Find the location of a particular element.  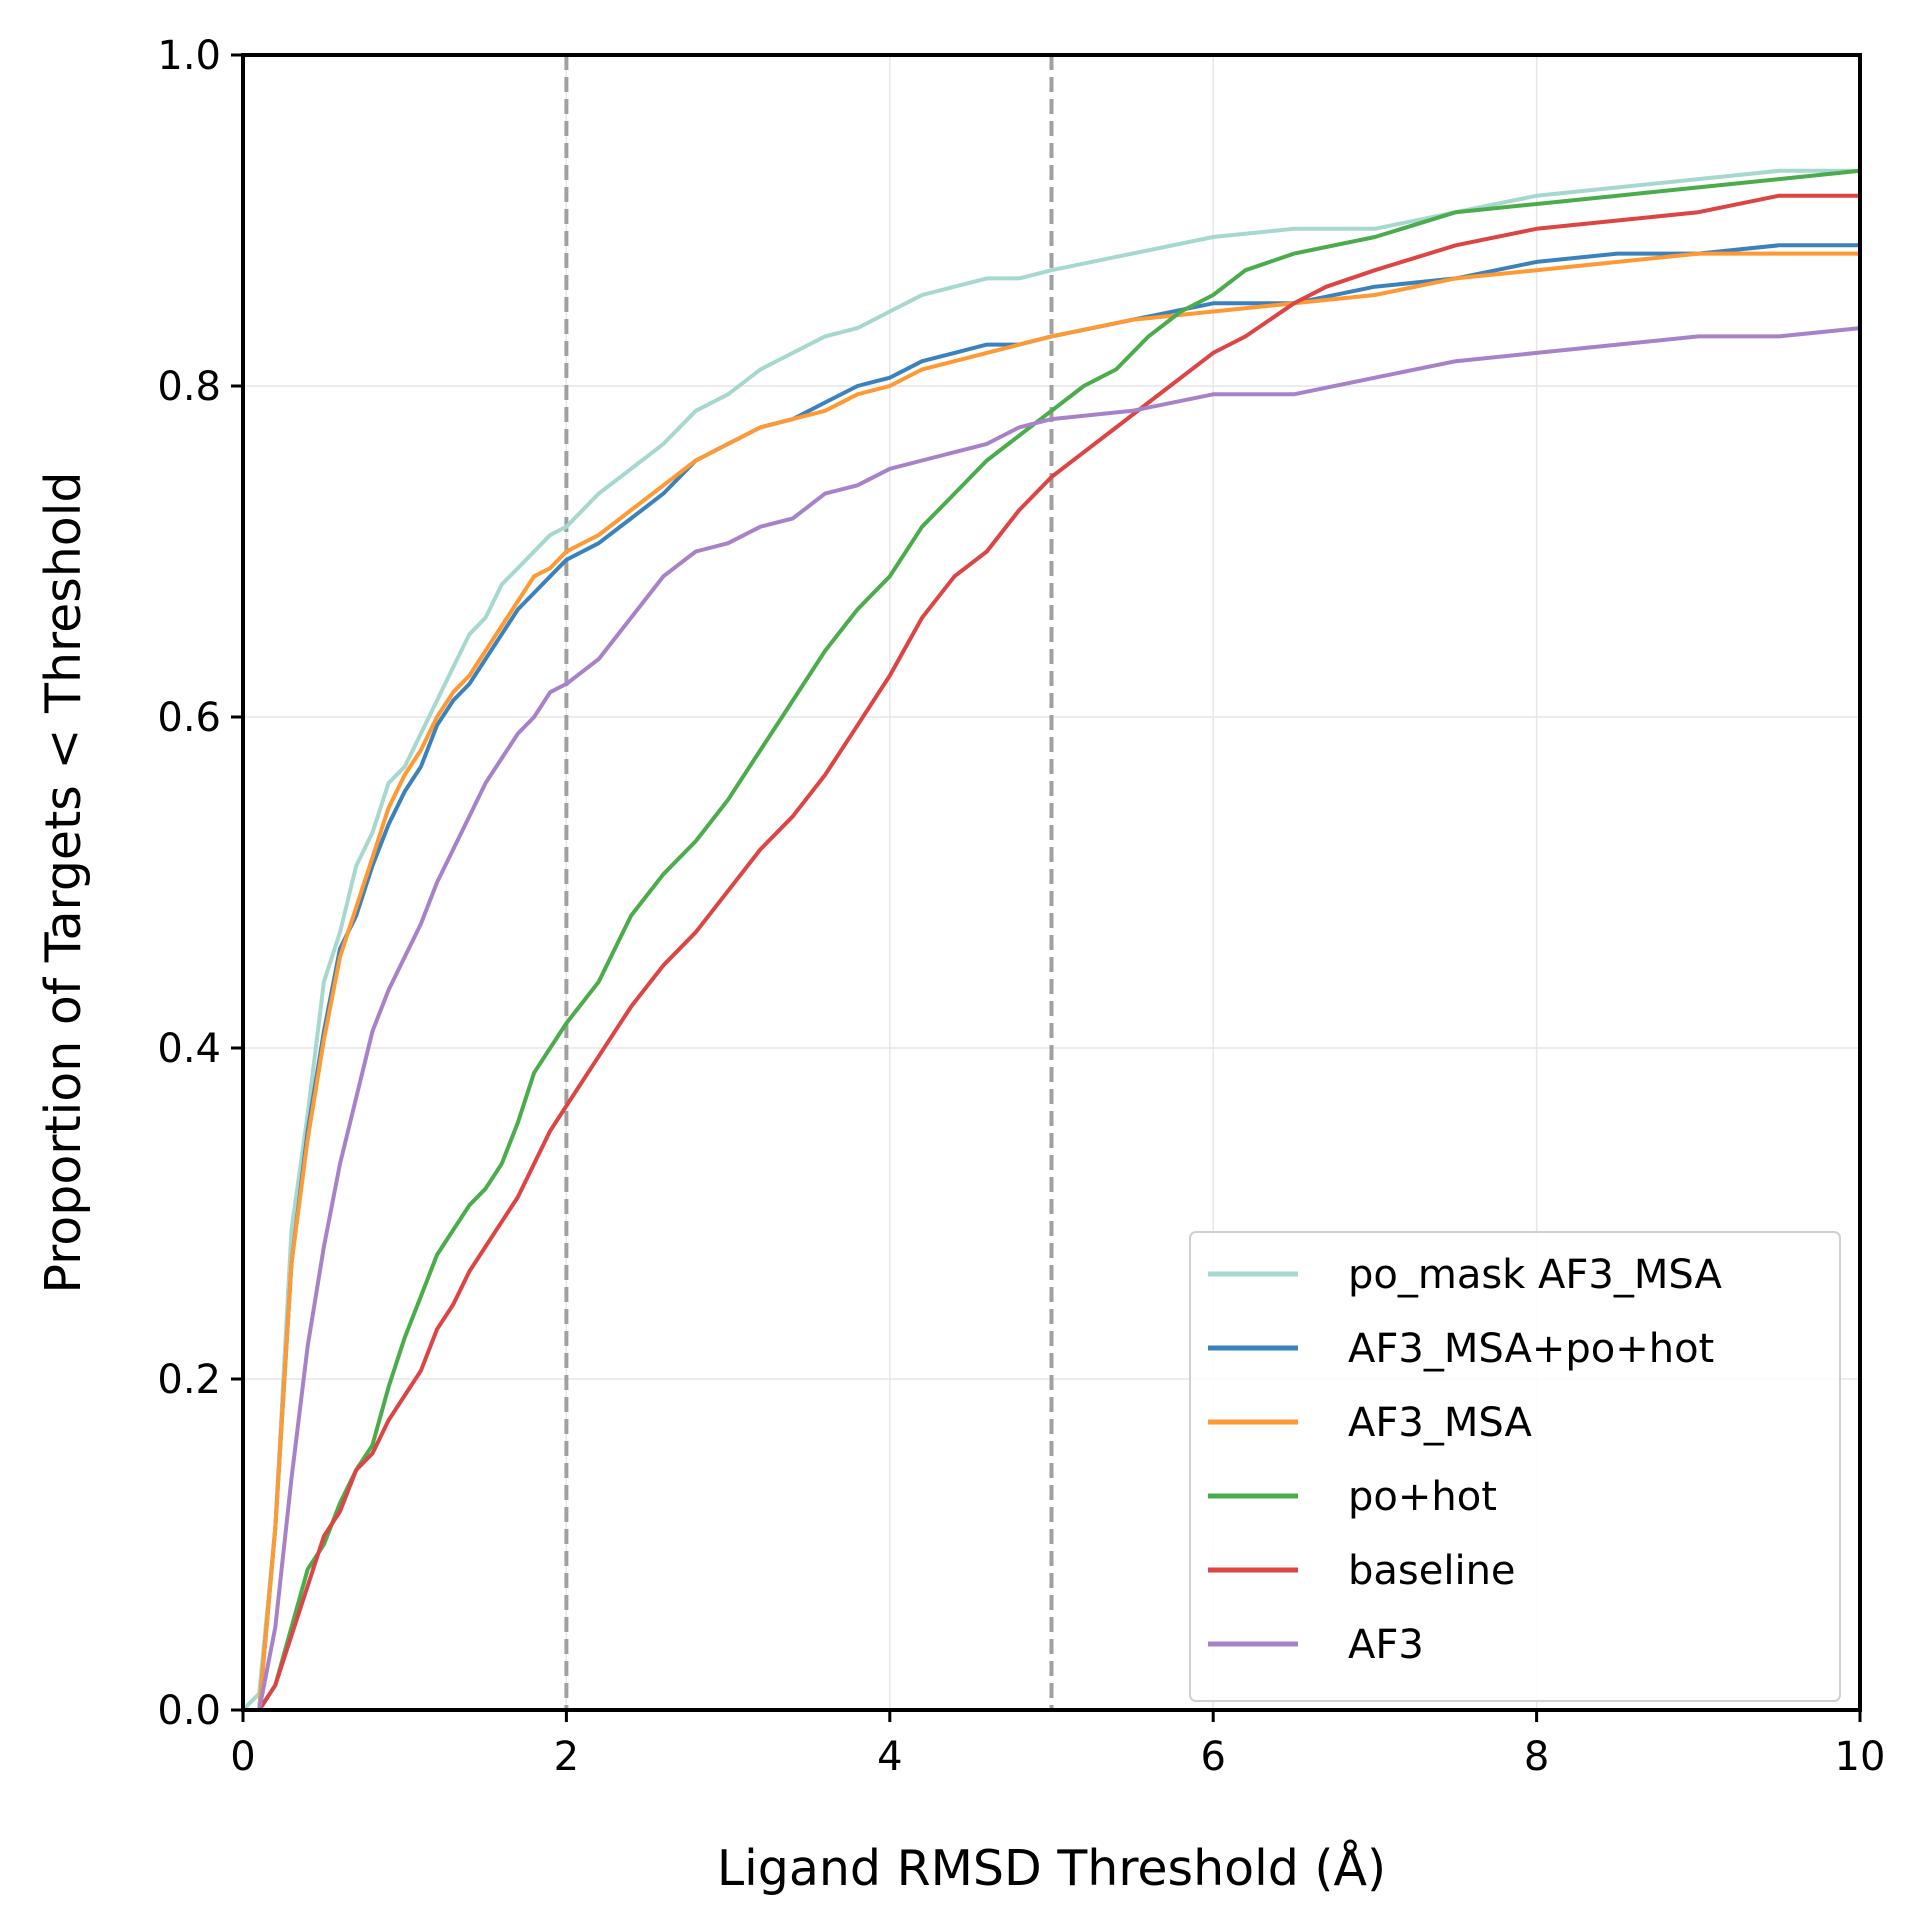

y-tick-label: 0.6 is located at coordinates (189, 718).